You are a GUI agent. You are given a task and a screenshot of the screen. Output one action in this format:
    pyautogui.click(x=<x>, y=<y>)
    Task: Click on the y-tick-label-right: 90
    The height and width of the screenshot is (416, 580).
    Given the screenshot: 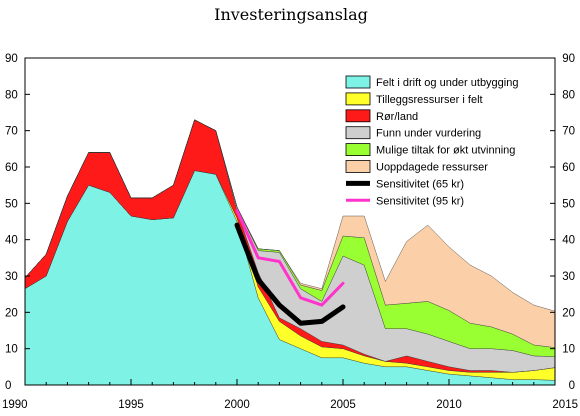 What is the action you would take?
    pyautogui.click(x=568, y=59)
    